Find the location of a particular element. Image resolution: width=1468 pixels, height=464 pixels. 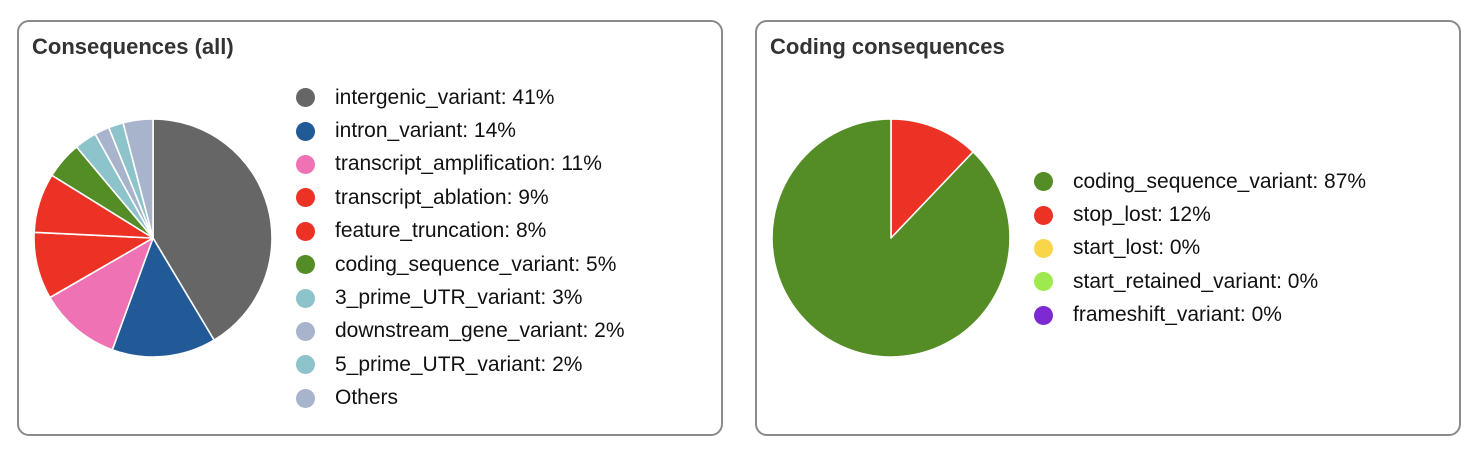

pie-slice-intron-variant is located at coordinates (163, 297).